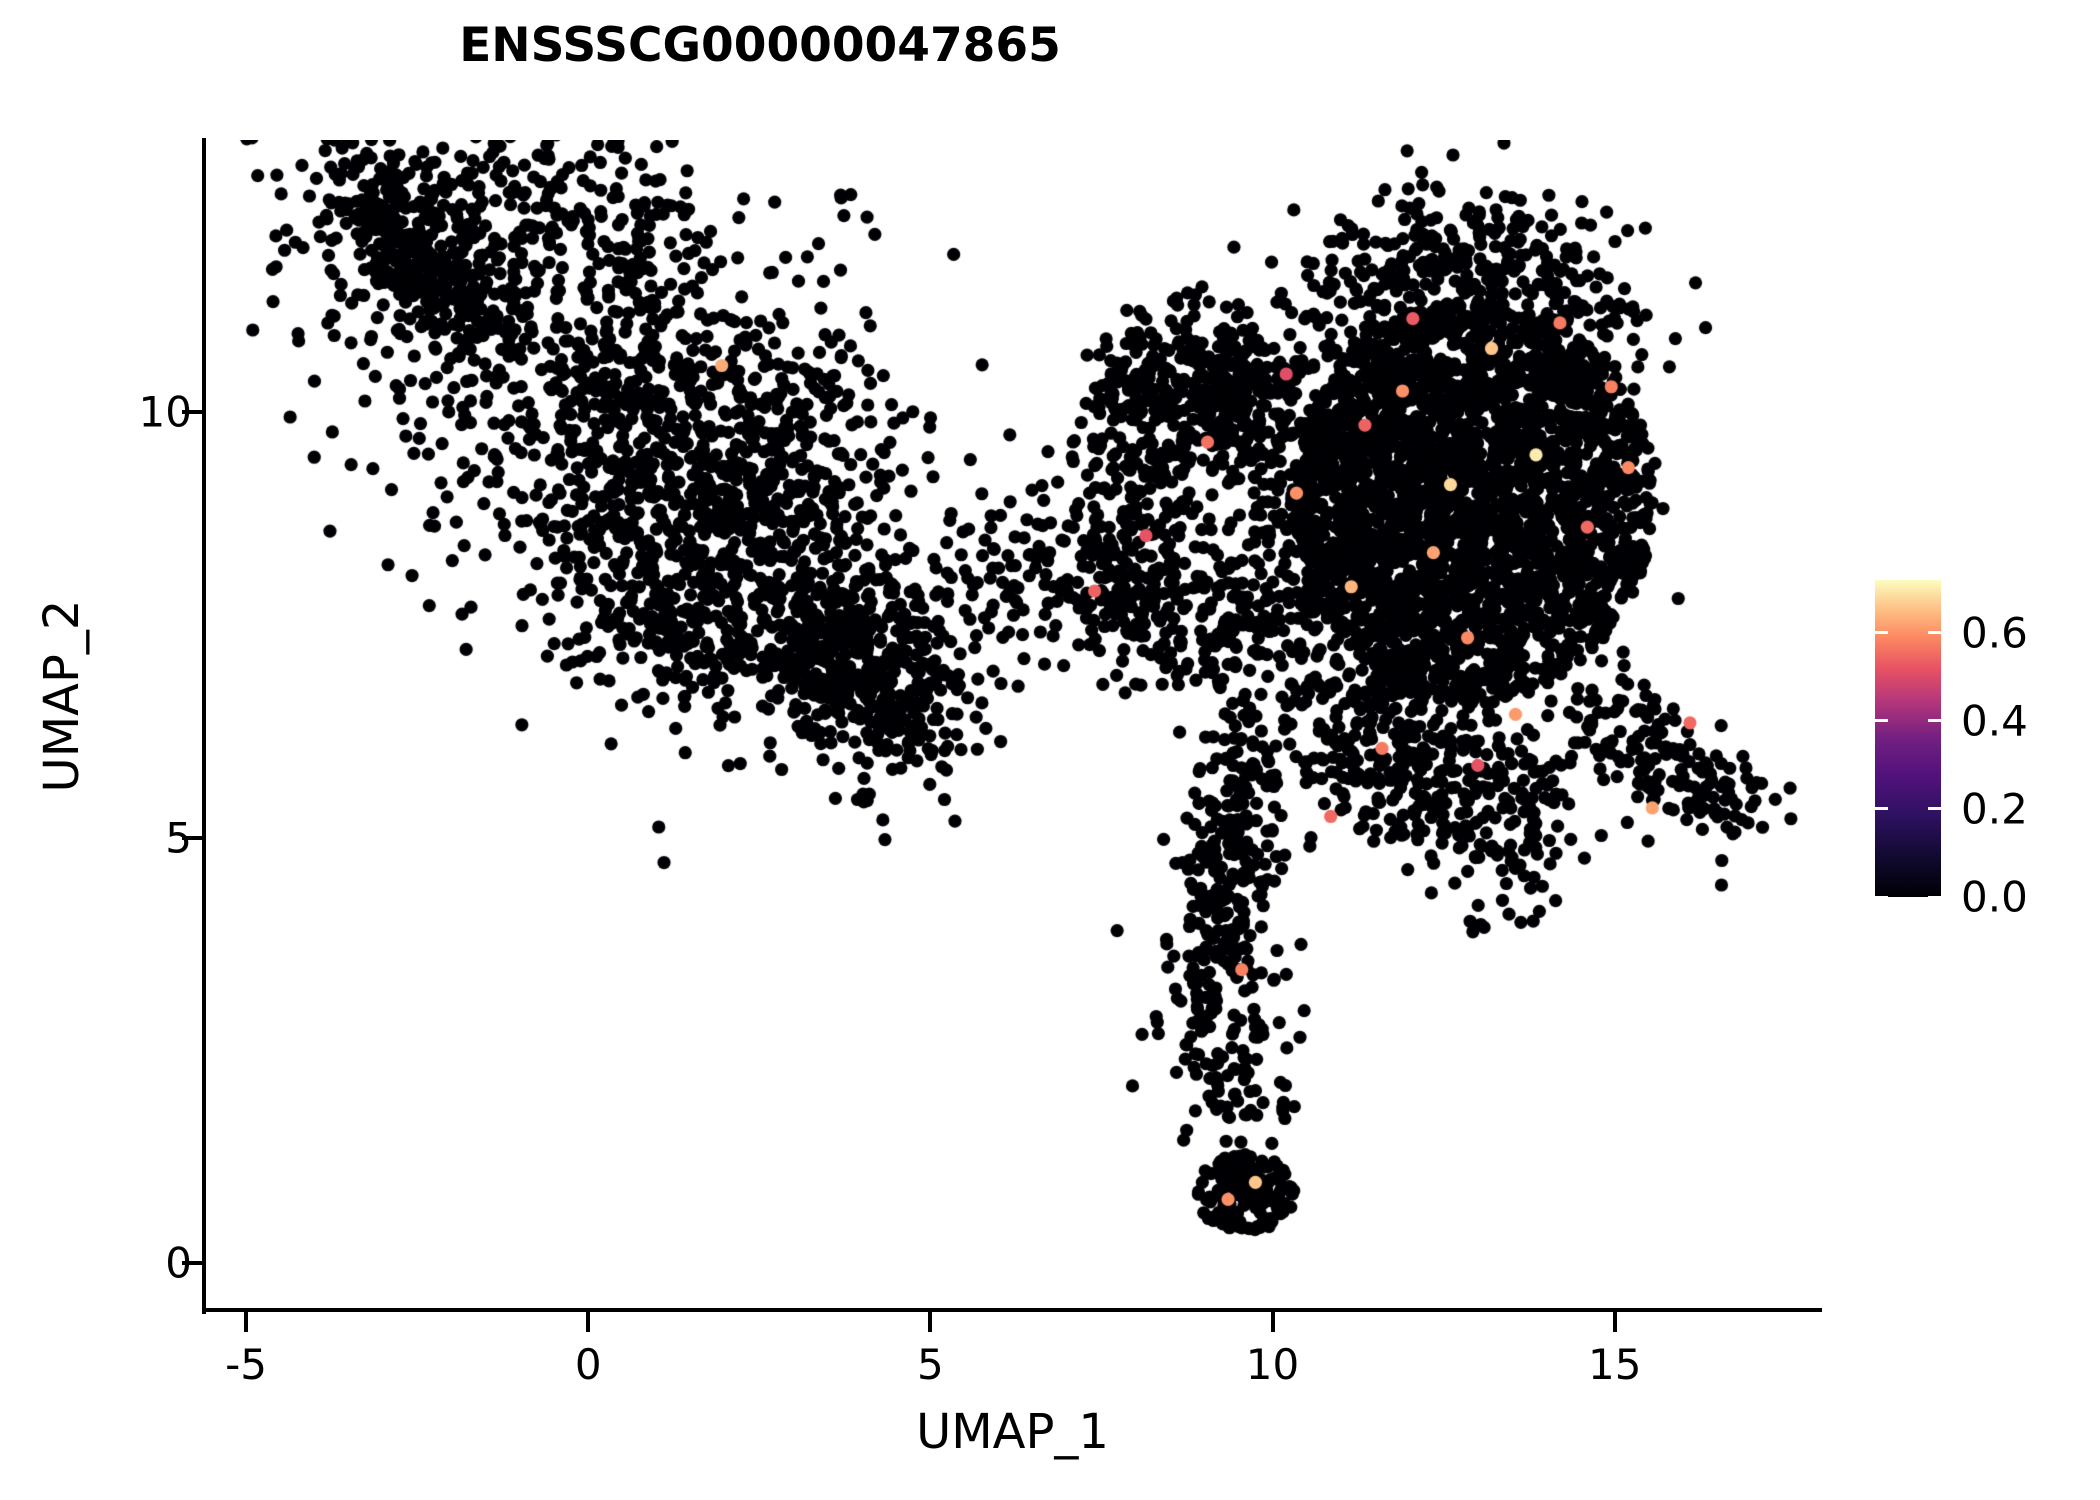  What do you see at coordinates (760, 45) in the screenshot?
I see `page-title: ENSSSCG00000047865` at bounding box center [760, 45].